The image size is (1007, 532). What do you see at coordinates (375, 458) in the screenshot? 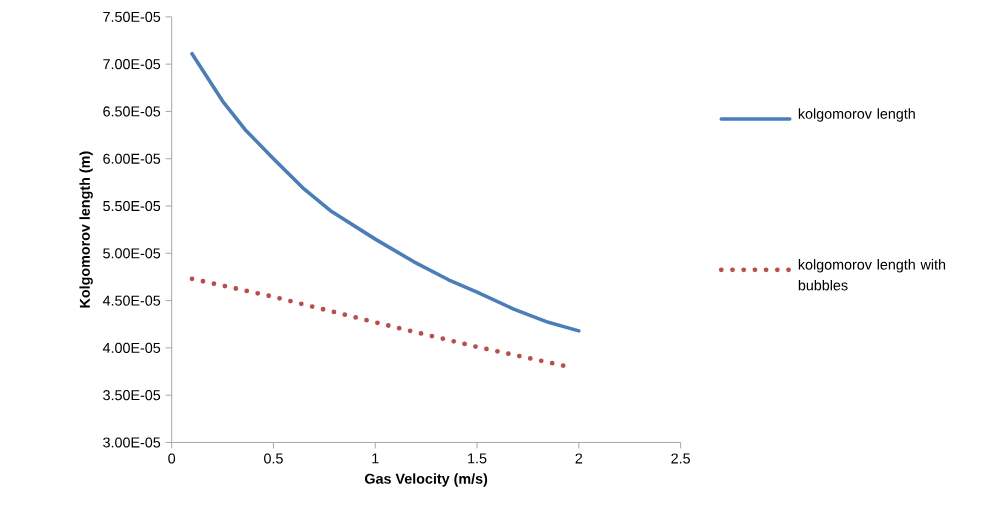
I see `x-tick-label: 1` at bounding box center [375, 458].